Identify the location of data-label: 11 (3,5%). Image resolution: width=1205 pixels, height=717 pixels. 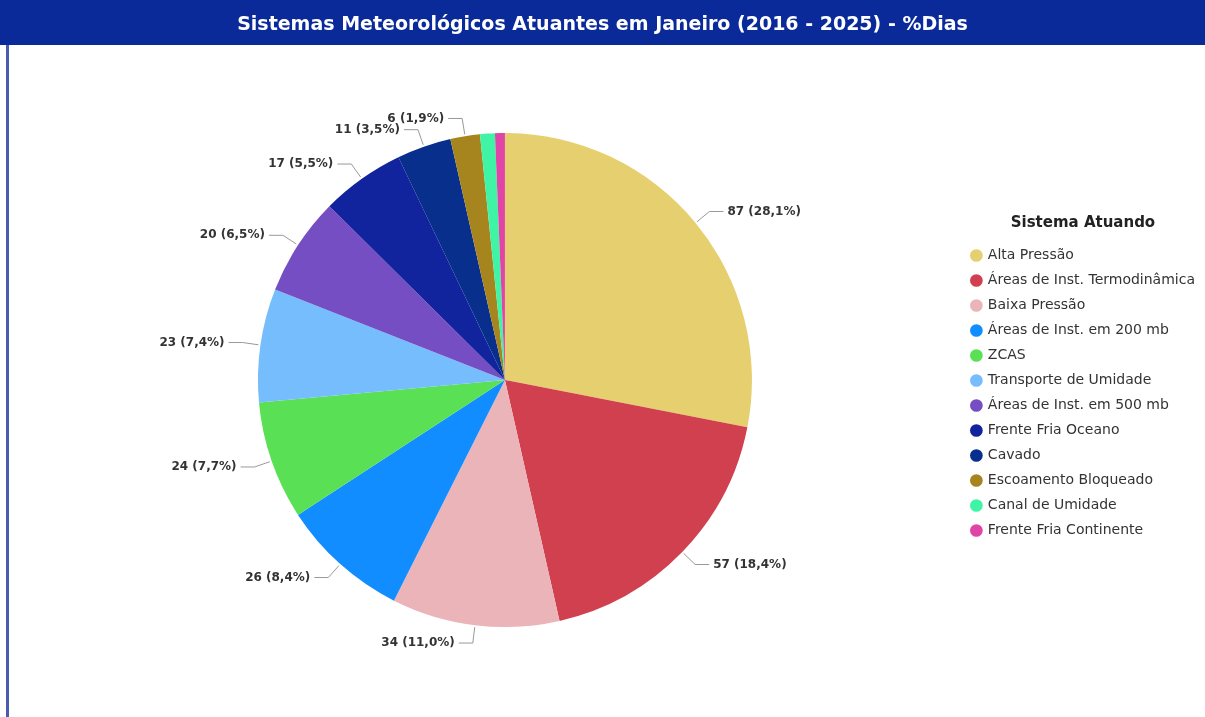
(367, 128).